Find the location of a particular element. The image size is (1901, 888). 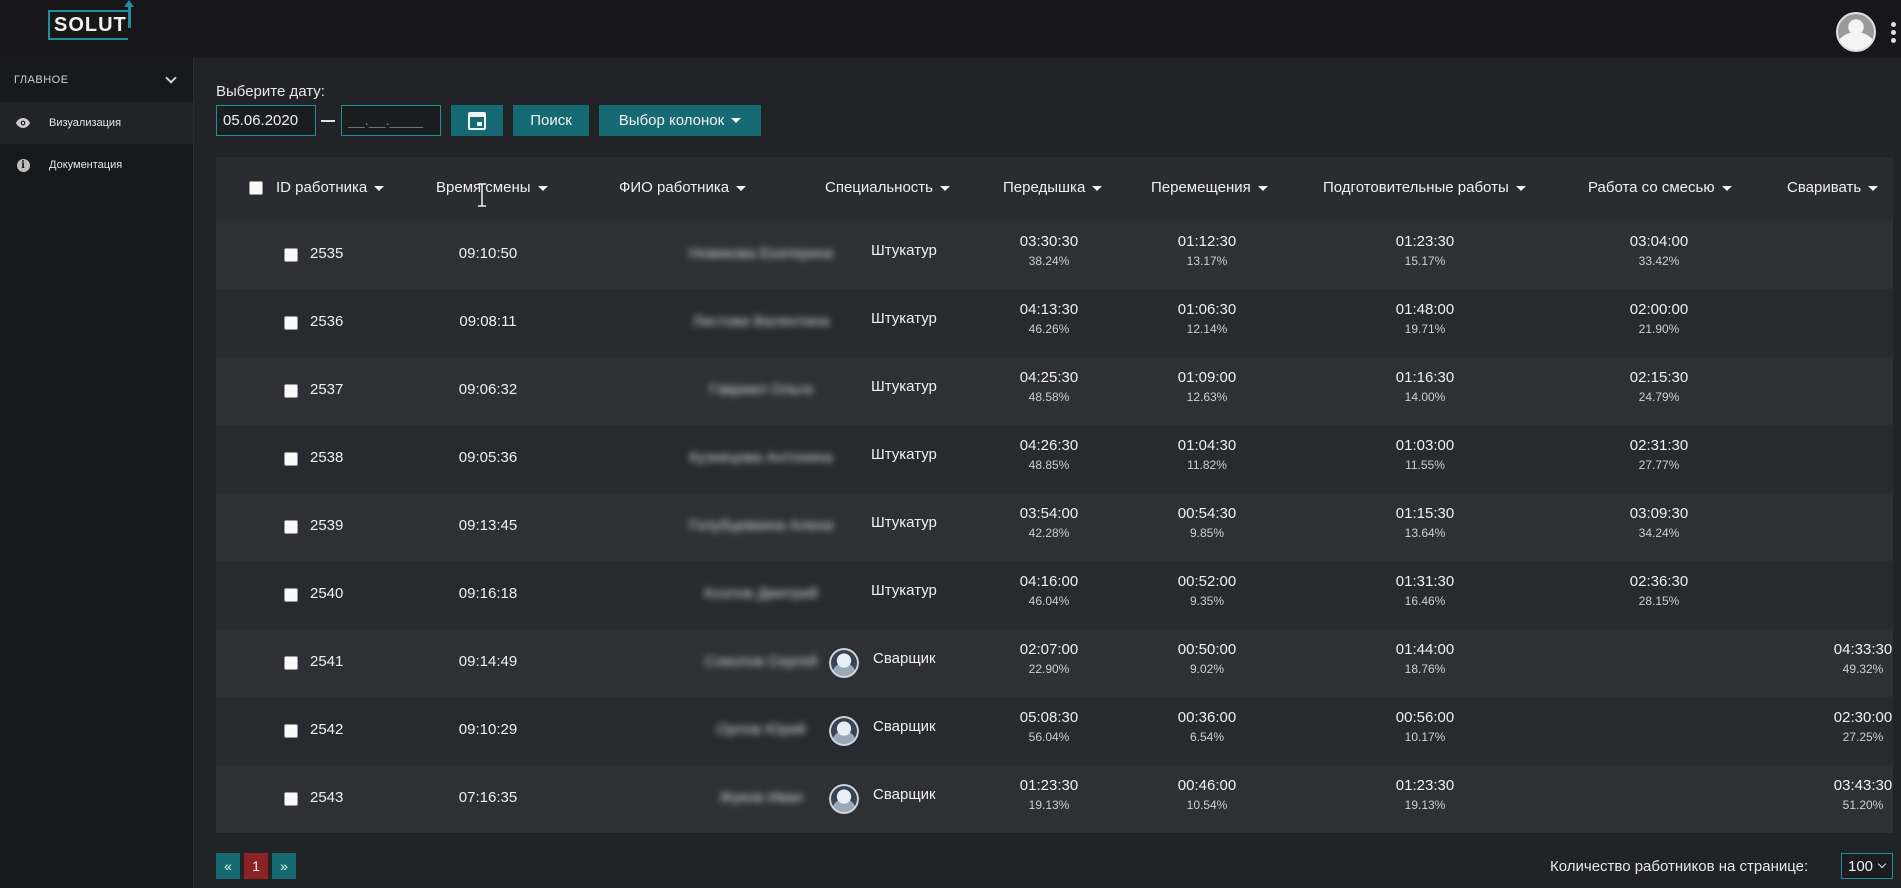

worker-name: Жуков Иван is located at coordinates (761, 797).